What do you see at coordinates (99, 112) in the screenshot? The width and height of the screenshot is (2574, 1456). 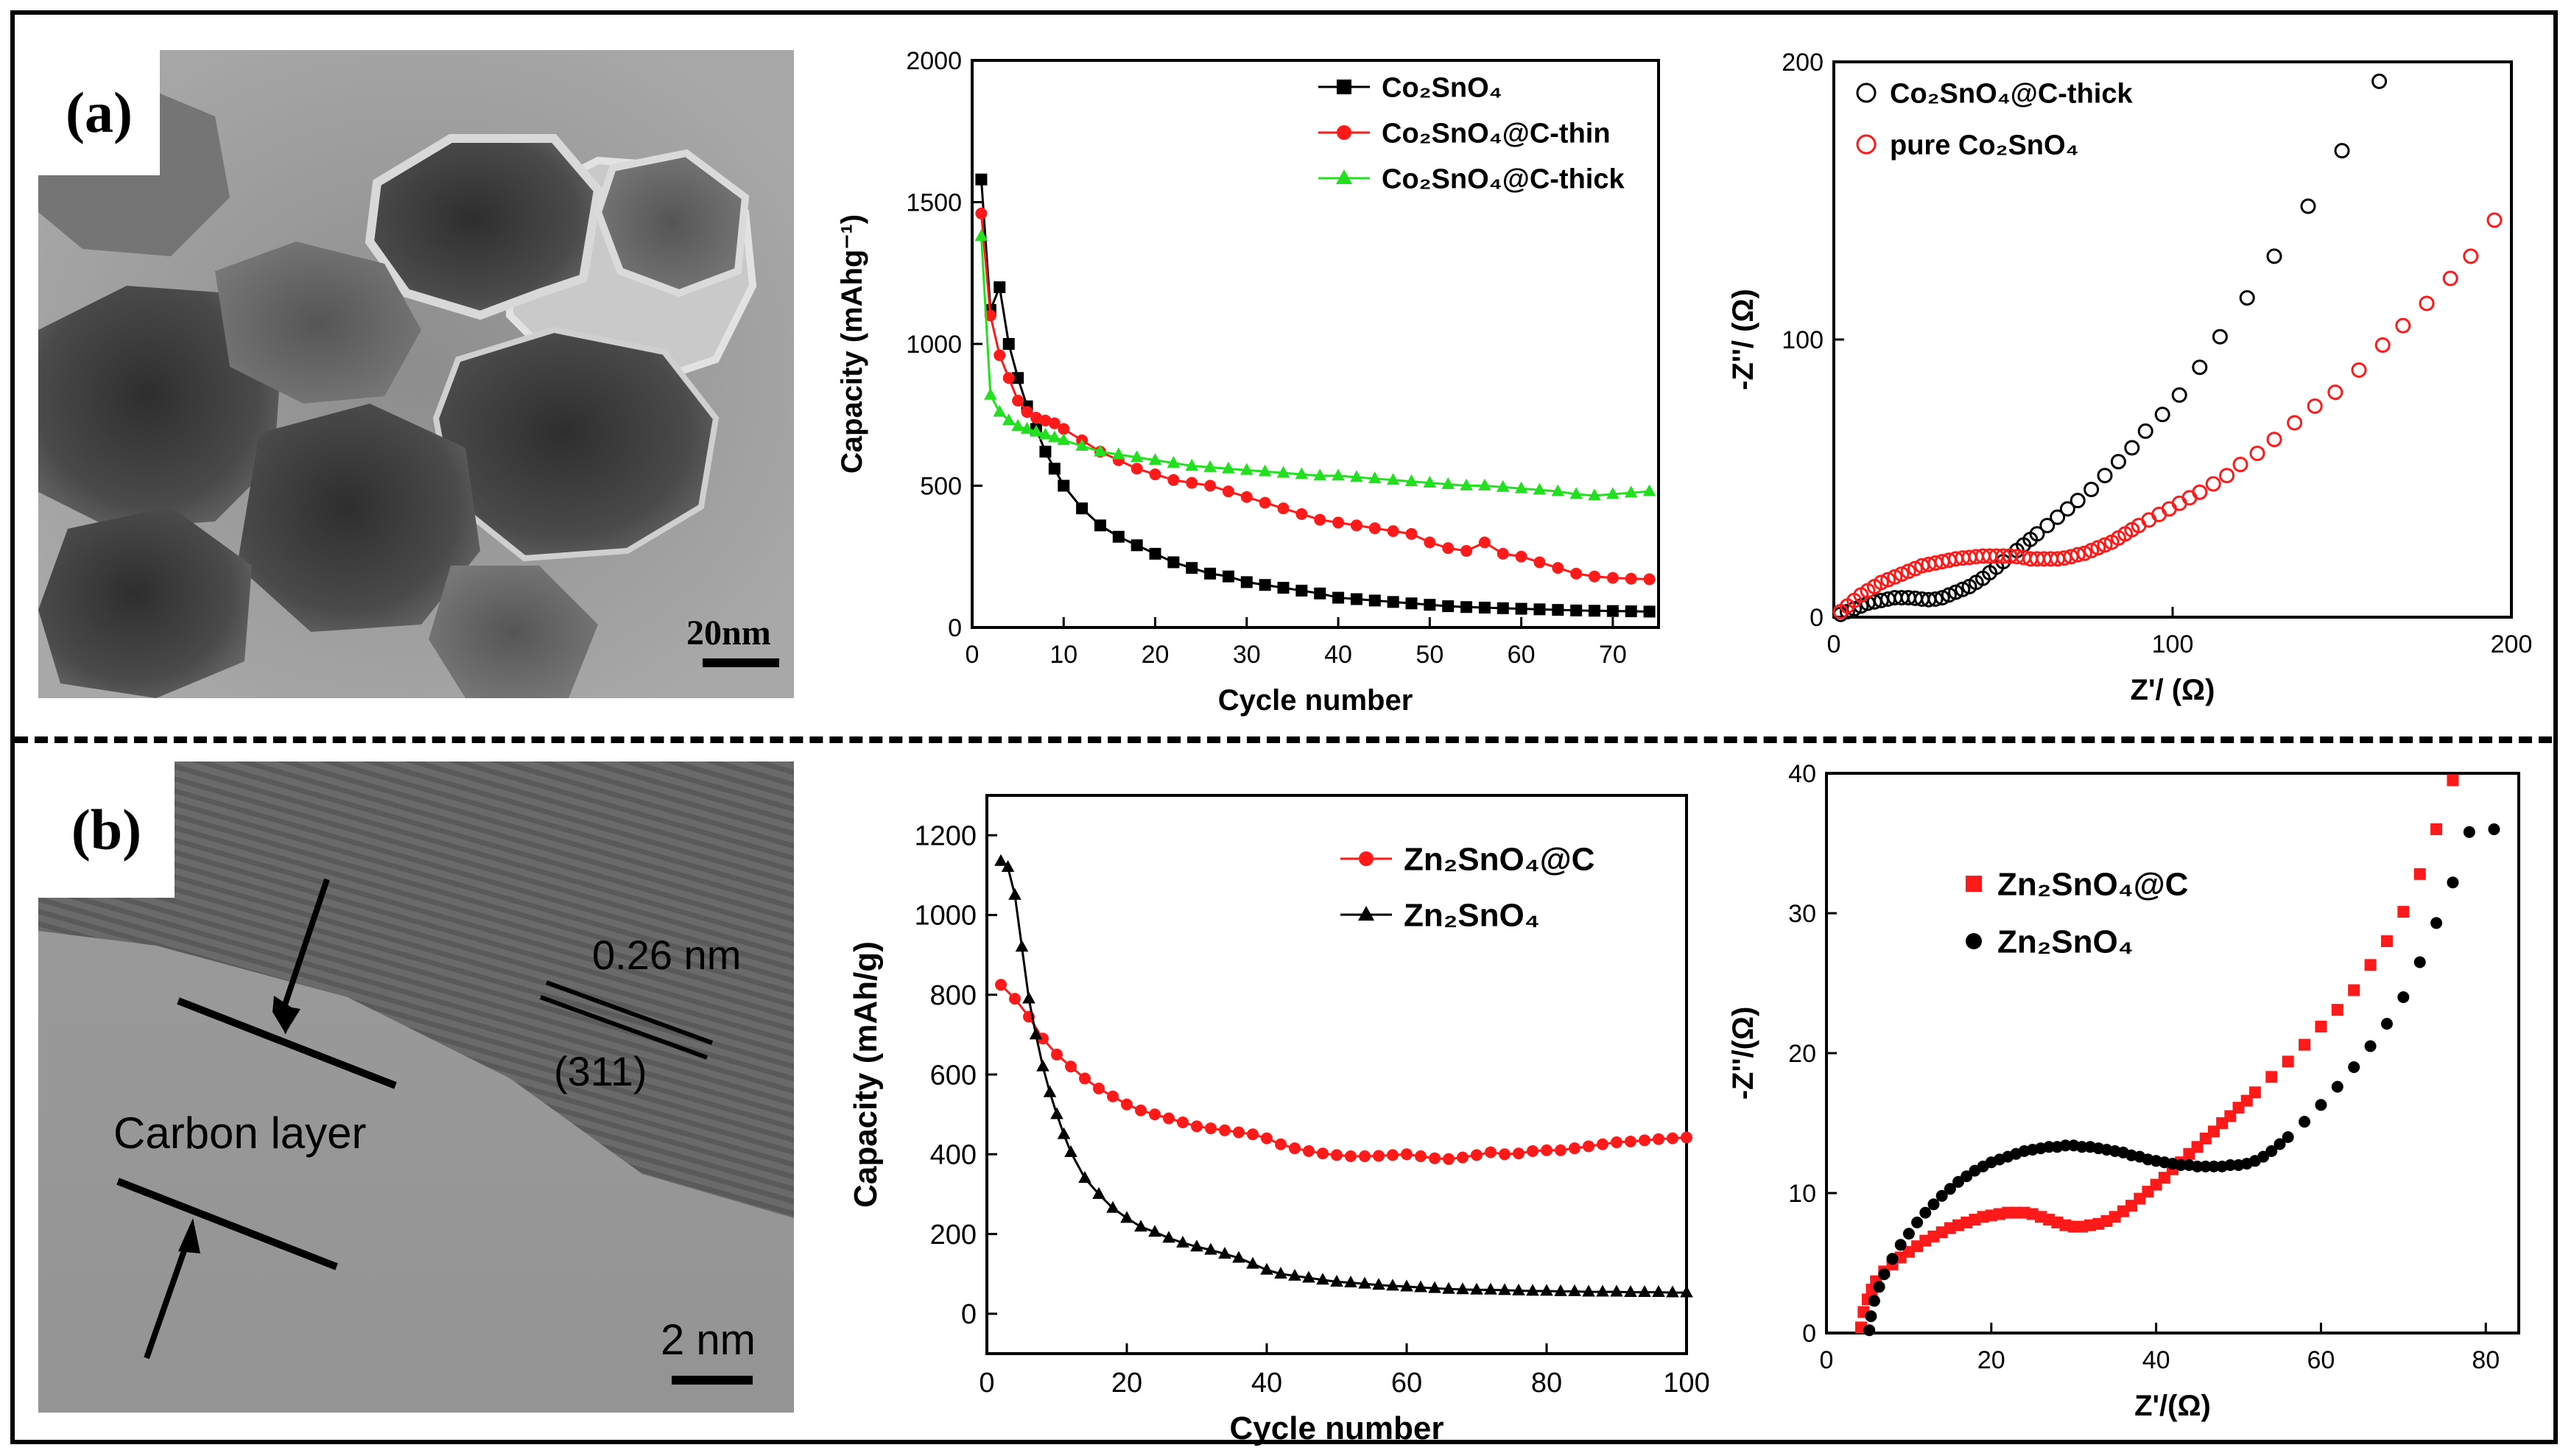 I see `panel-label-a: (a)` at bounding box center [99, 112].